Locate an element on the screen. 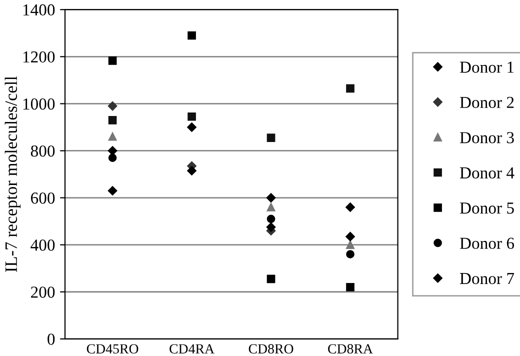 The height and width of the screenshot is (356, 520). y-tick-label: 0 is located at coordinates (51, 339).